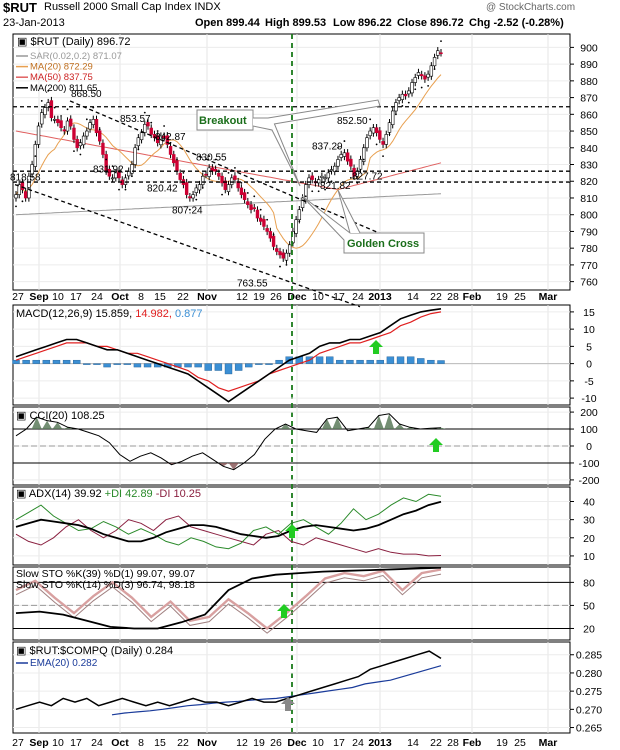  I want to click on price-annotation: 852.50, so click(352, 121).